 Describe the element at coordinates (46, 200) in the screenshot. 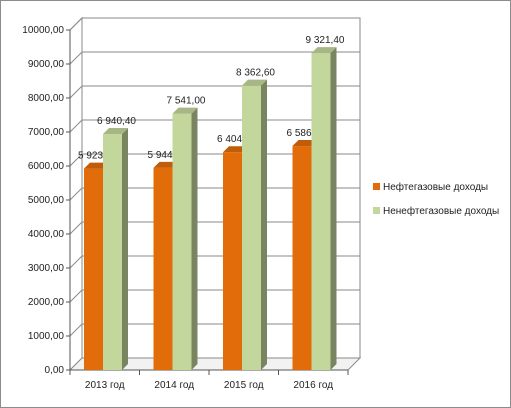

I see `y-tick-label: 5000,00` at that location.